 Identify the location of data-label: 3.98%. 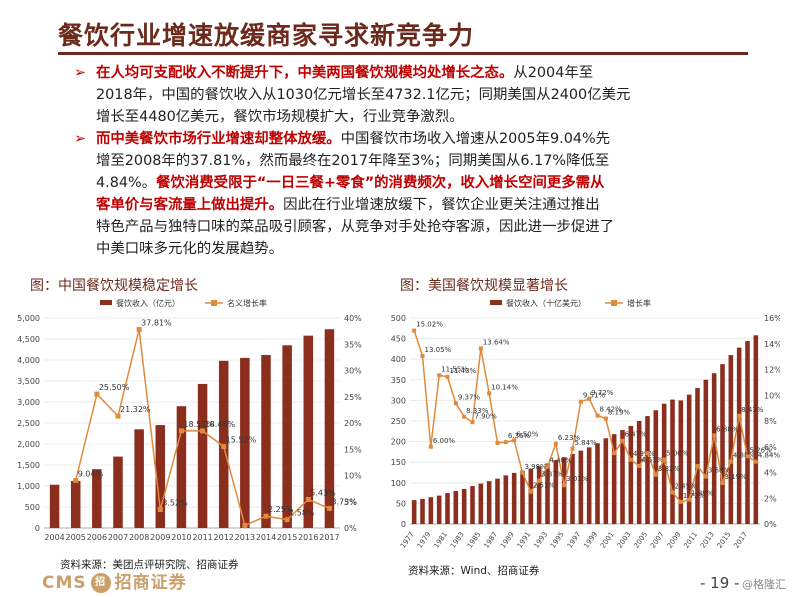
(536, 467).